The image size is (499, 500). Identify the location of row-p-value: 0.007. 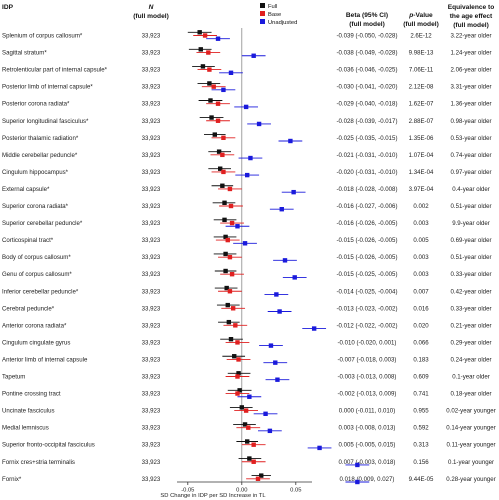
(421, 291).